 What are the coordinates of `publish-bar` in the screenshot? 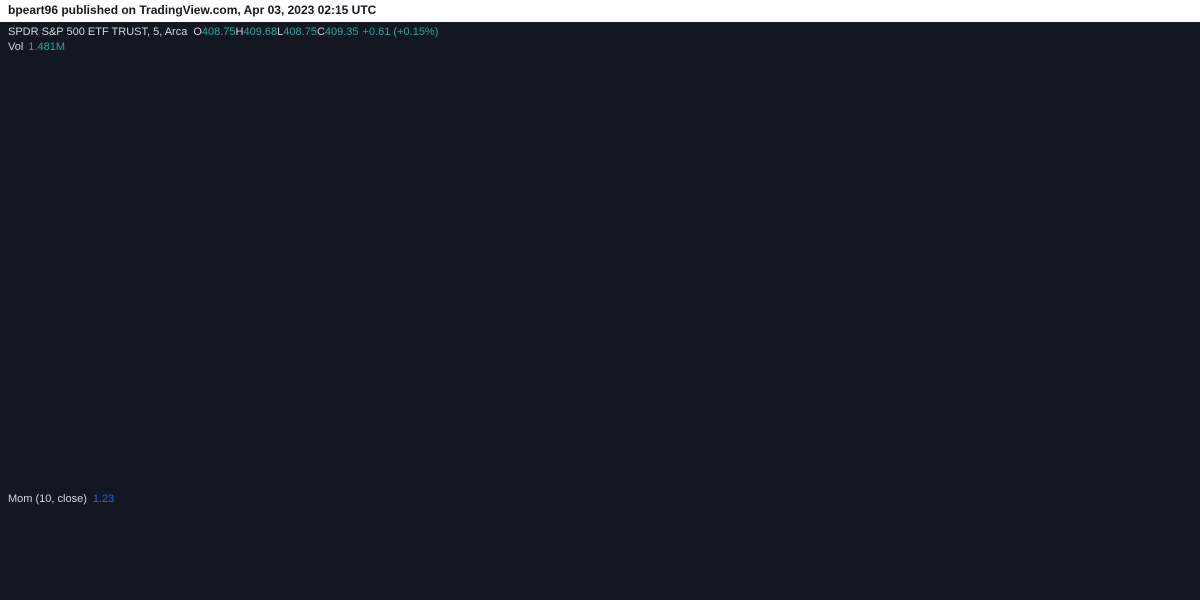 It's located at (600, 11).